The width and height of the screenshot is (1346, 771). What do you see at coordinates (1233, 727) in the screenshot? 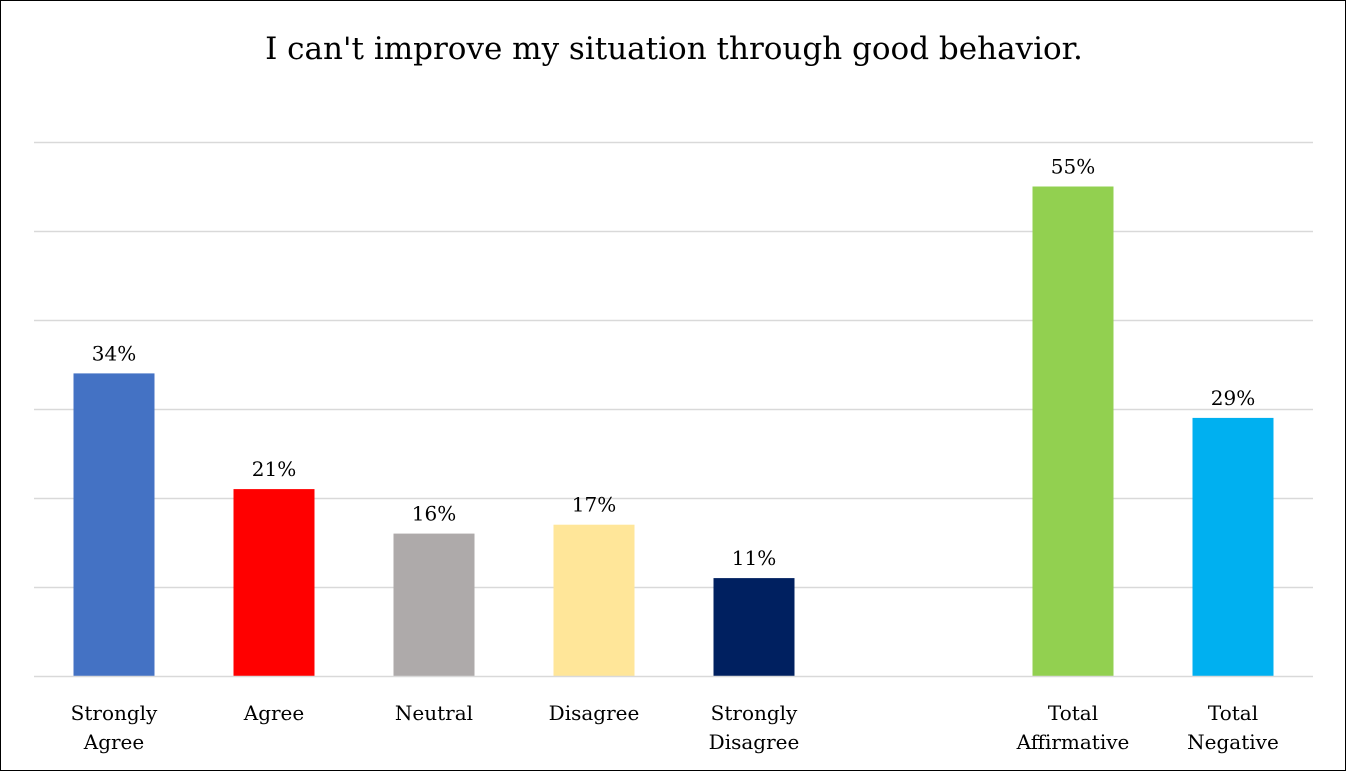
I see `x-tick-label: Total Negative` at bounding box center [1233, 727].